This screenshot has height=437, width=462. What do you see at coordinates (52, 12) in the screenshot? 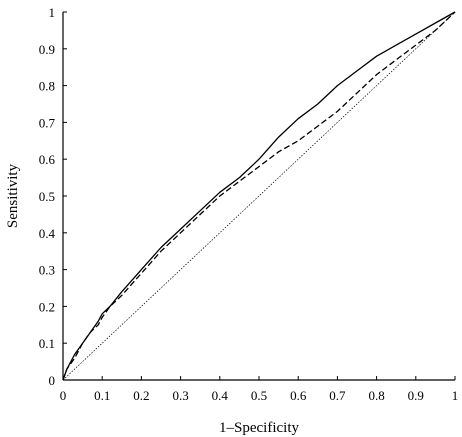
I see `y-tick-label: 1` at bounding box center [52, 12].